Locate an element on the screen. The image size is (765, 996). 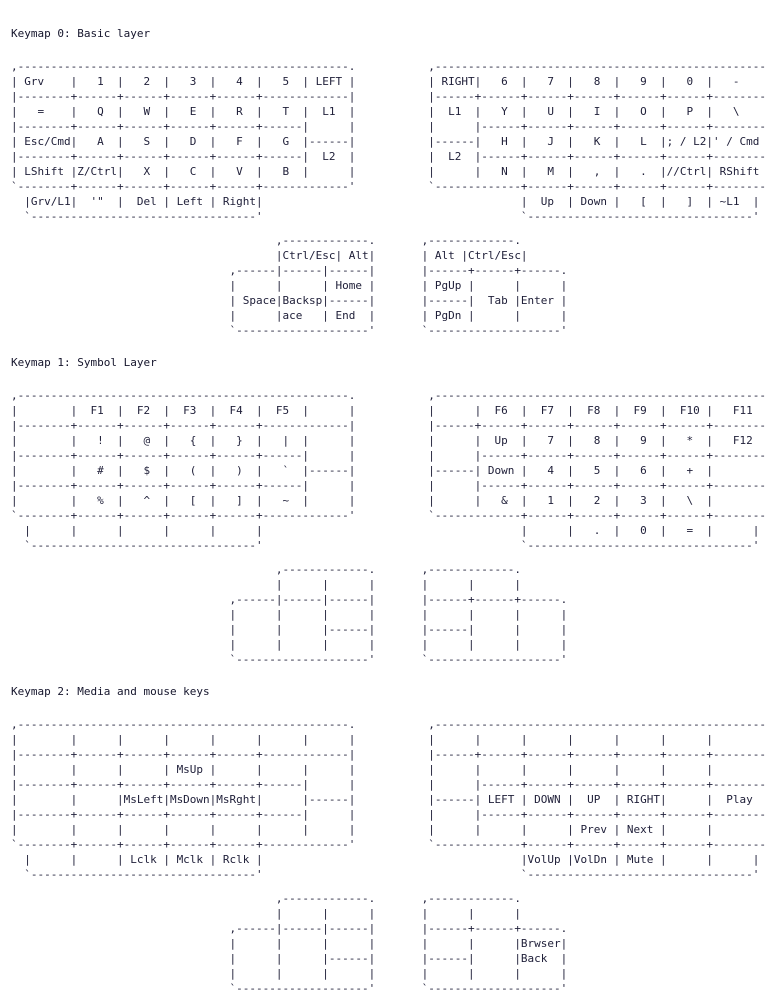
keymap-1-title: Keymap 1: Symbol Layer is located at coordinates (84, 362).